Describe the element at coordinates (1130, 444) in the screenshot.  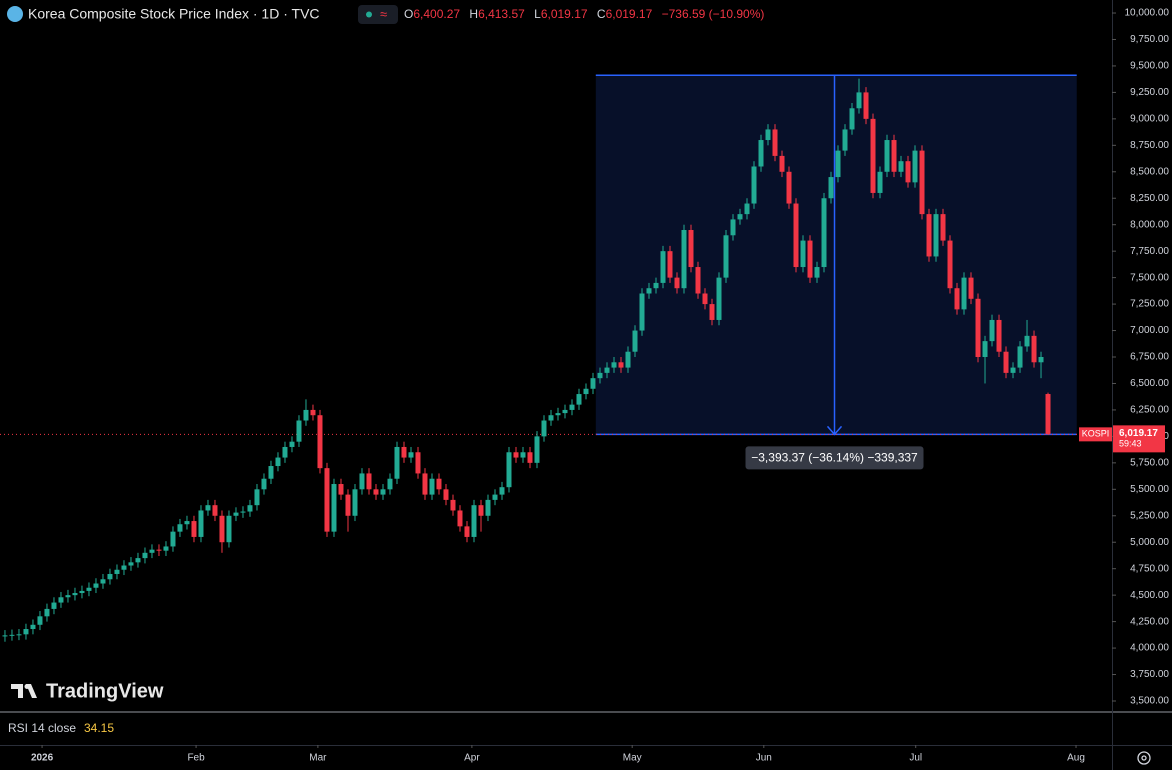
I see `countdown: 59:43` at that location.